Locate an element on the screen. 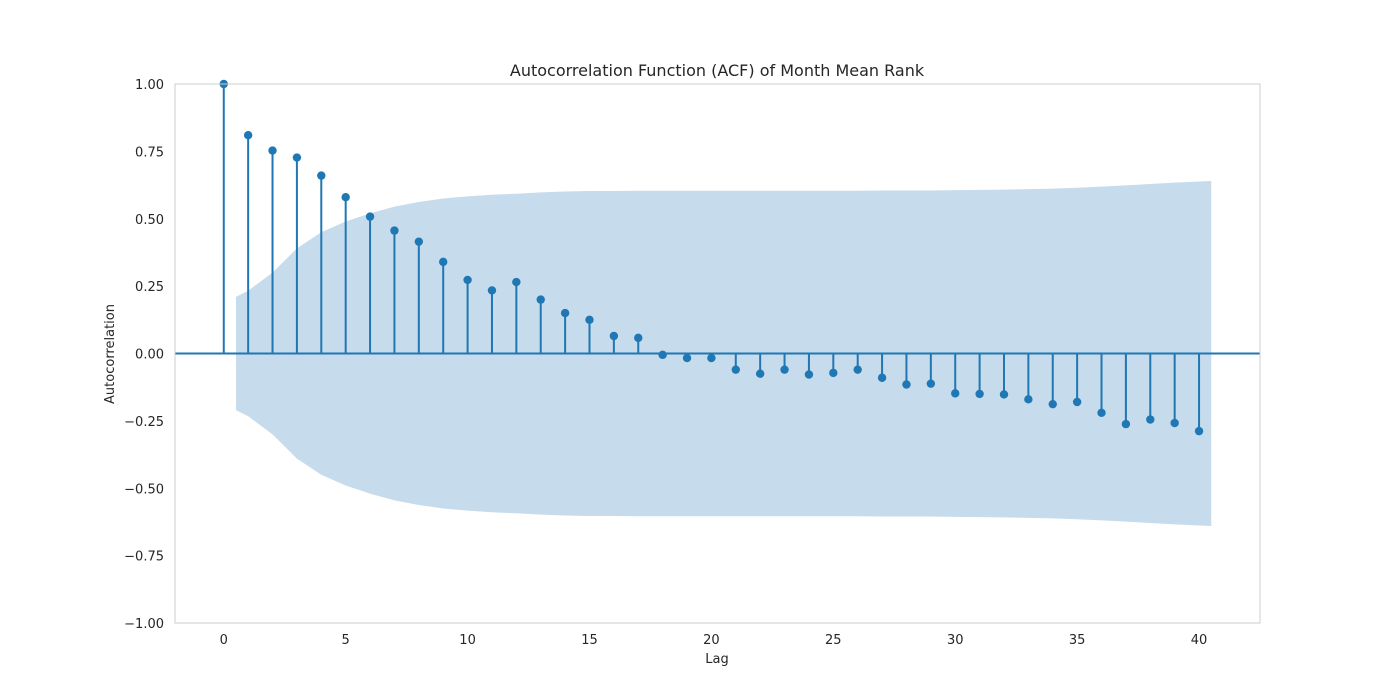  y-tick-label: −0.75 is located at coordinates (144, 557).